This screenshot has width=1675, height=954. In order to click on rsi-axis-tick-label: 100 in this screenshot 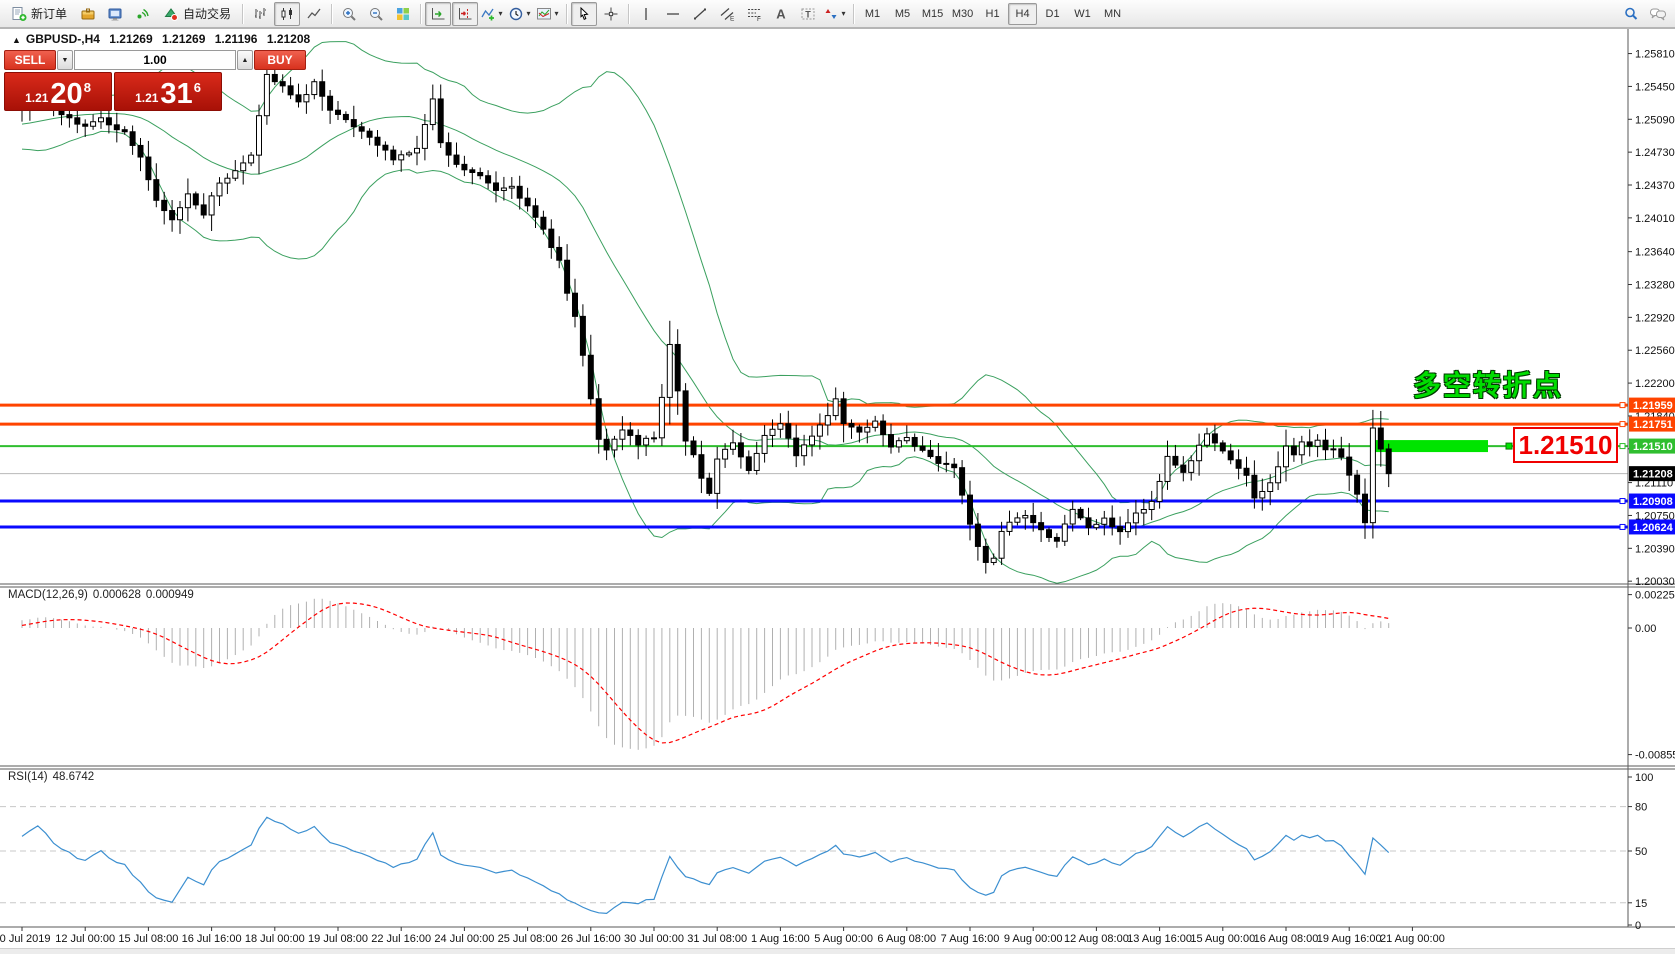, I will do `click(1644, 778)`.